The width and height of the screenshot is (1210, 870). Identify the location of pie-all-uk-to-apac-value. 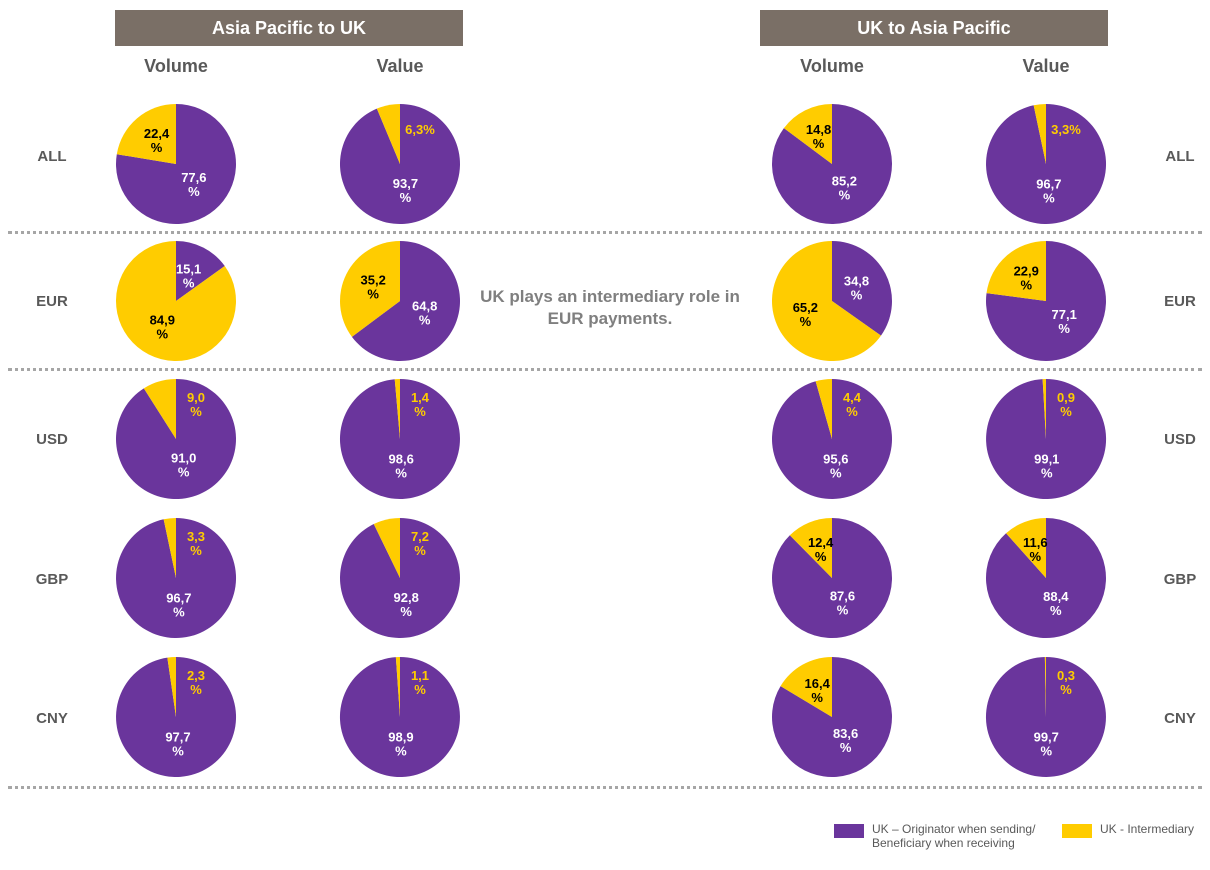
(1046, 164).